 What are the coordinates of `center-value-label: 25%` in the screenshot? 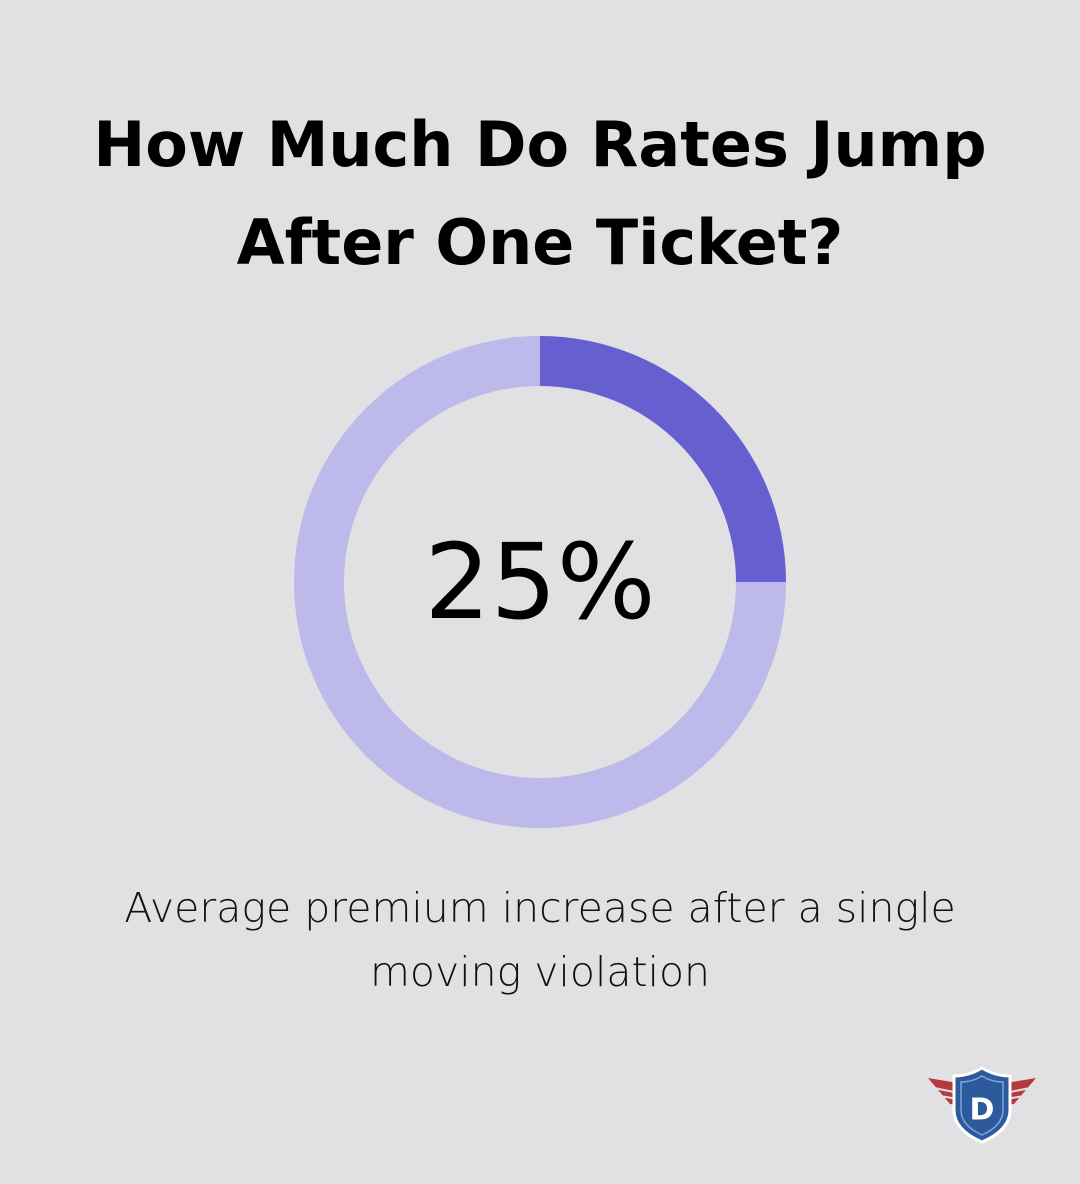 It's located at (539, 582).